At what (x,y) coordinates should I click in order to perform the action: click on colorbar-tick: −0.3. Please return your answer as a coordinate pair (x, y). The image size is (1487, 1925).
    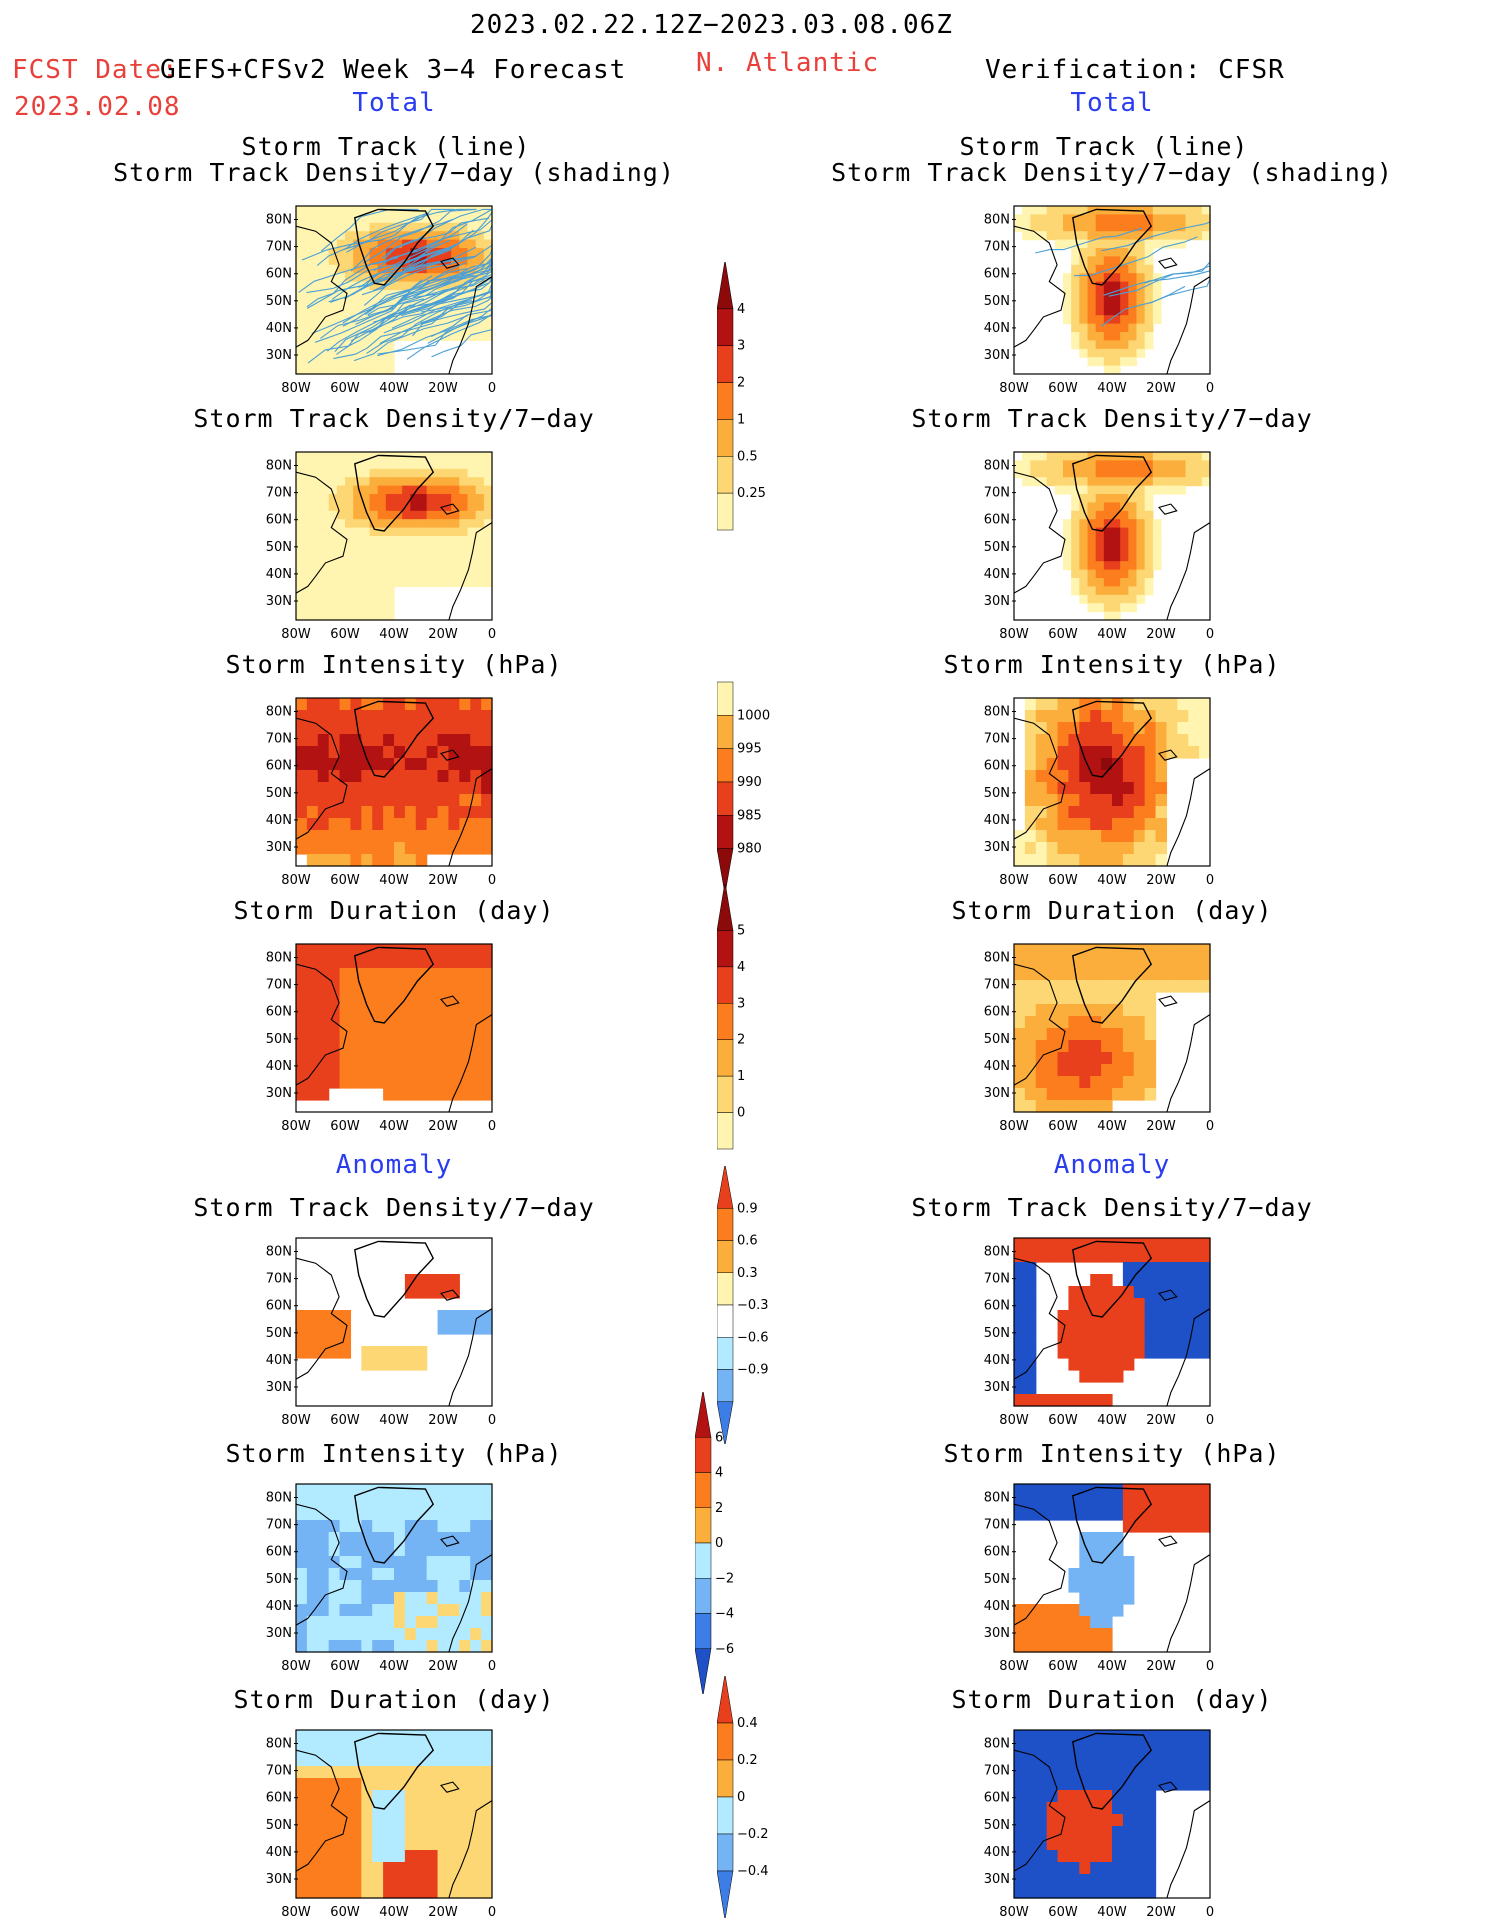
    Looking at the image, I should click on (753, 1305).